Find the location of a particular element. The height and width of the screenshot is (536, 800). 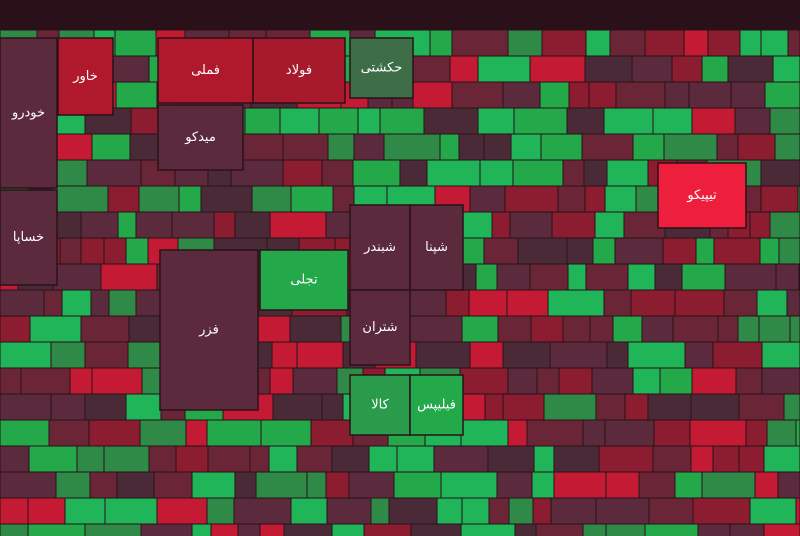

tile-label: فولاد is located at coordinates (299, 70).